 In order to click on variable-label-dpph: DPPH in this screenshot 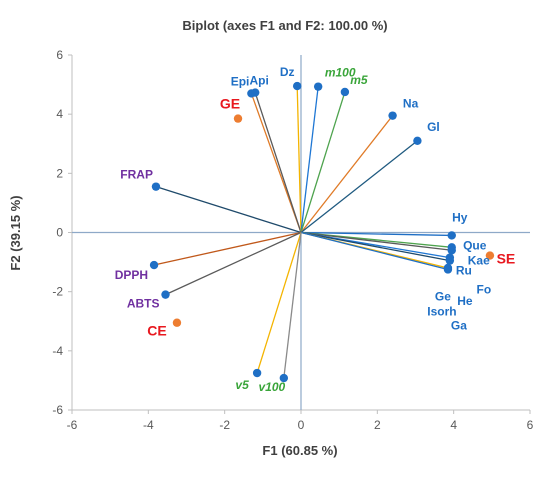, I will do `click(131, 275)`.